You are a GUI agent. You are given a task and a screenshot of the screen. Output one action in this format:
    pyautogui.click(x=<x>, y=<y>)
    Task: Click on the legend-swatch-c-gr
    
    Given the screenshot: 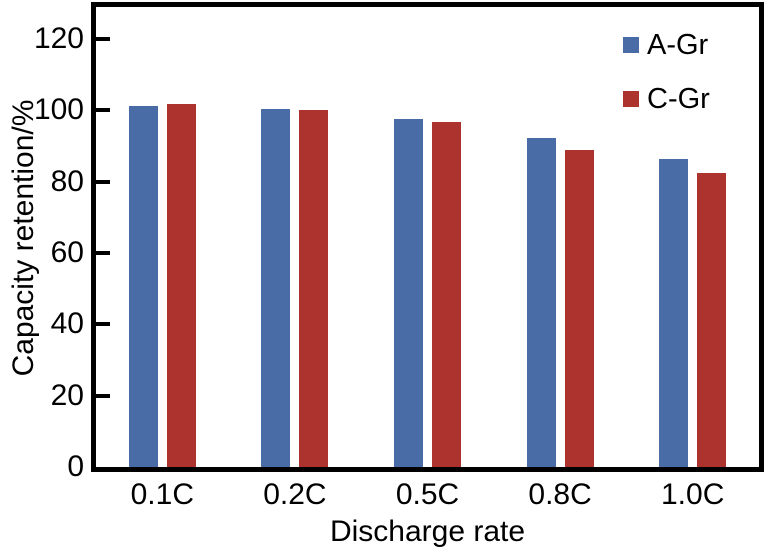 What is the action you would take?
    pyautogui.click(x=631, y=99)
    